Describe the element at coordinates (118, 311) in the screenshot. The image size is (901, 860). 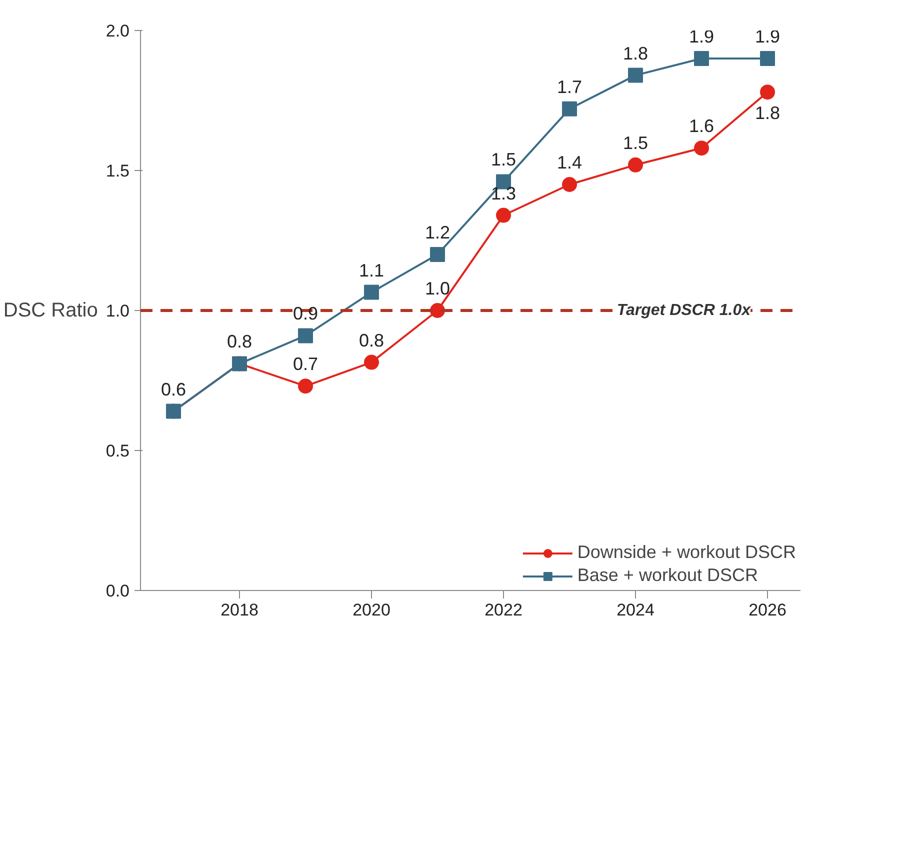
I see `y-tick-label: 1.0` at that location.